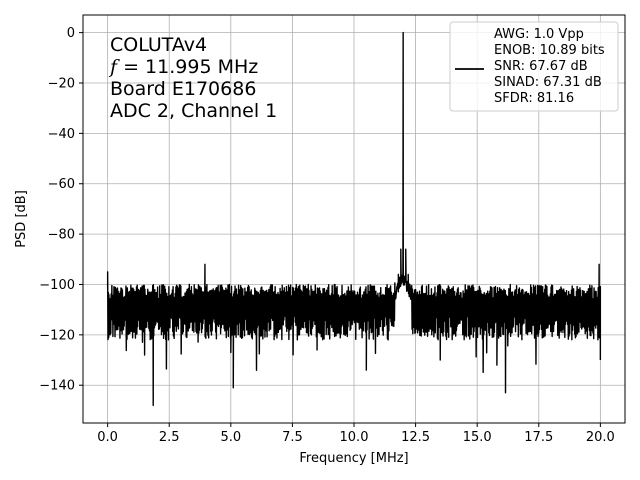  I want to click on x-tick-label: 20.0, so click(600, 437).